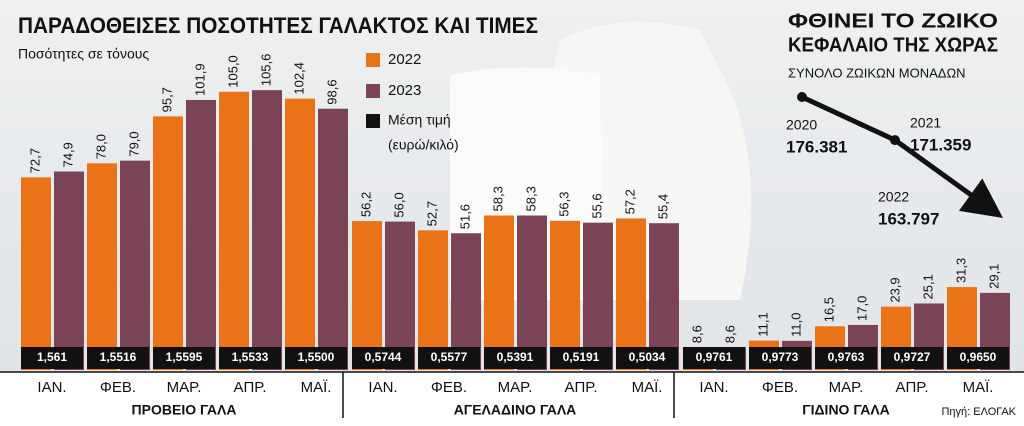 This screenshot has height=426, width=1024. Describe the element at coordinates (908, 218) in the screenshot. I see `value-label: 163.797` at that location.